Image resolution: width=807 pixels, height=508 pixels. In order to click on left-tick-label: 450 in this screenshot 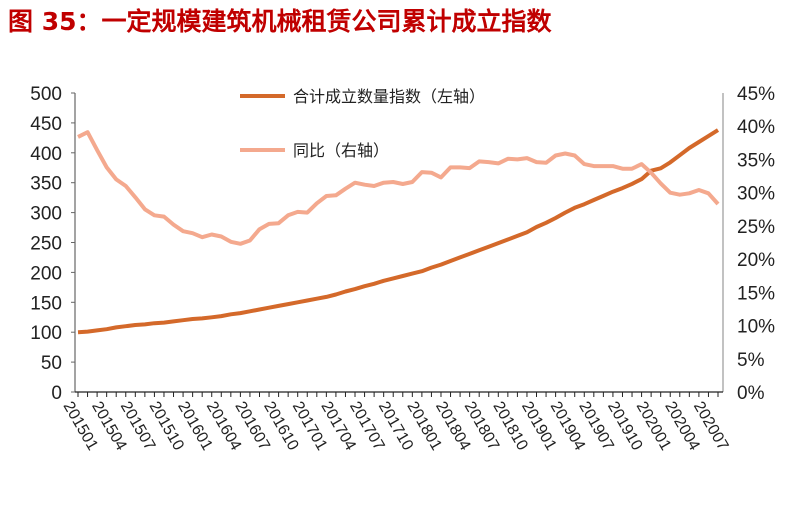, I will do `click(46, 124)`.